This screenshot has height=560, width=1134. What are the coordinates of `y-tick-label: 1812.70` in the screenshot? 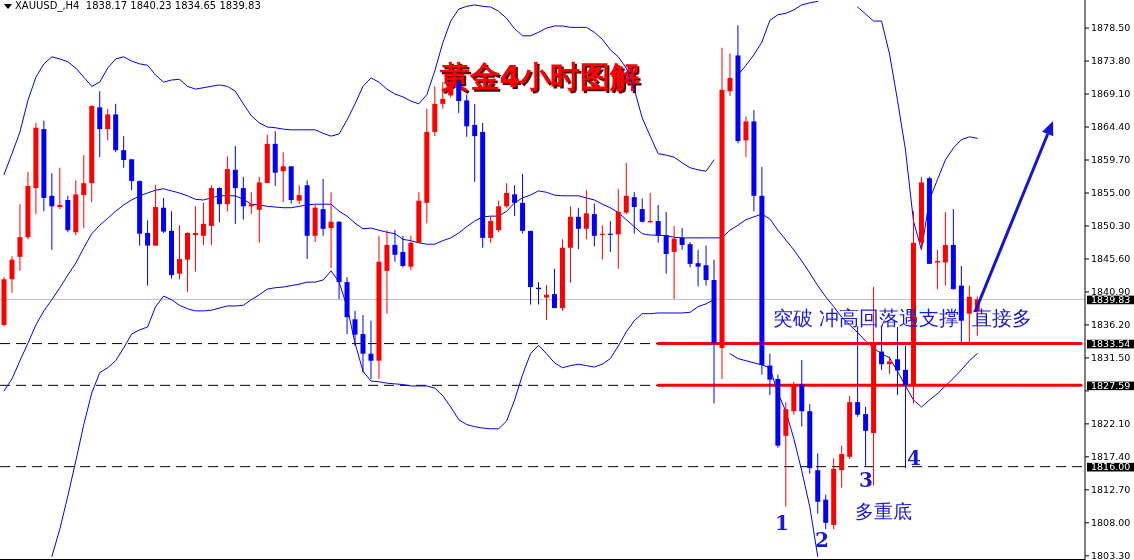 It's located at (1111, 489).